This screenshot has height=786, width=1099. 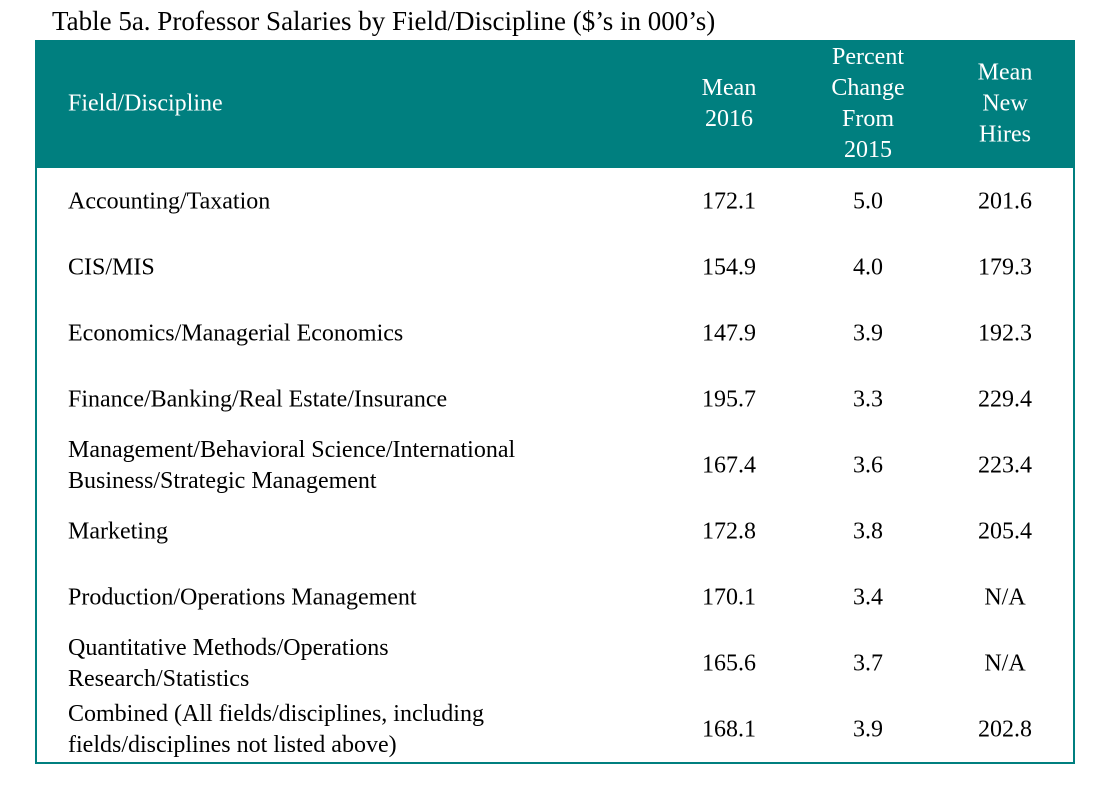 I want to click on field-cell: Production/Operations Management, so click(x=348, y=598).